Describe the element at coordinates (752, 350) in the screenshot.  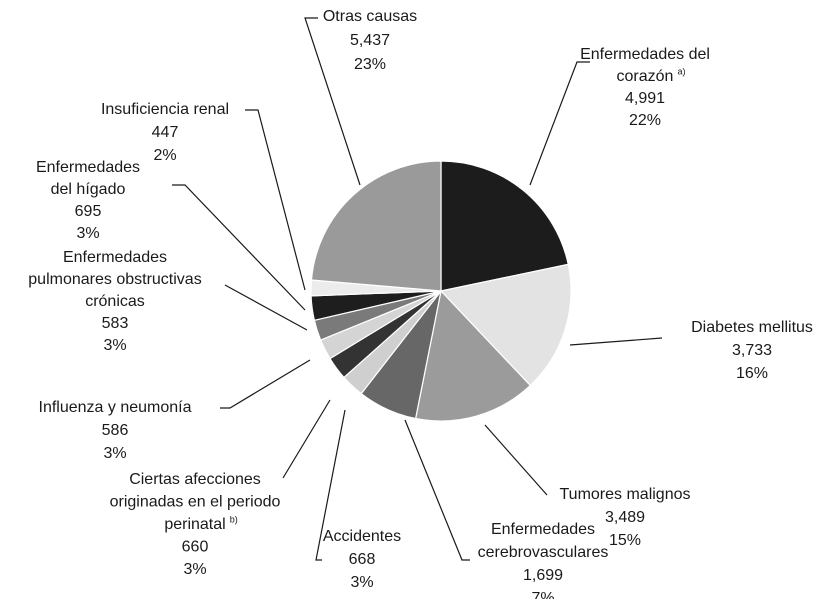
I see `value-label: 3,733` at that location.